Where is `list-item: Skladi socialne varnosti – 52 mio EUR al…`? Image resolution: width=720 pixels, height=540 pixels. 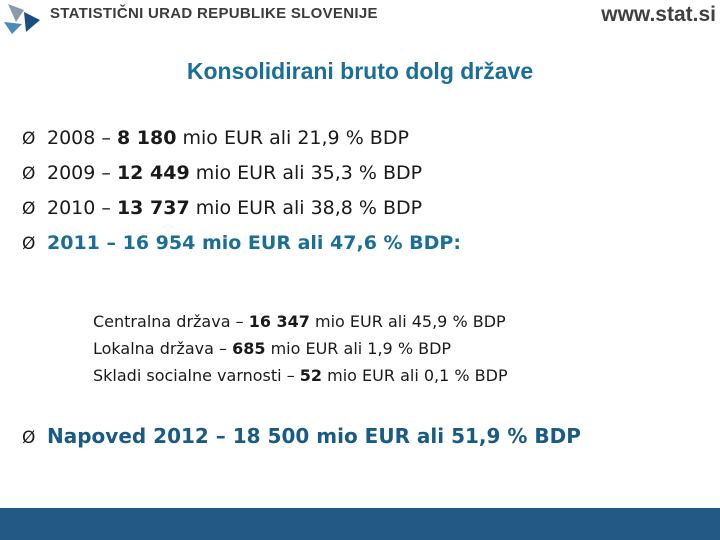
list-item: Skladi socialne varnosti – 52 mio EUR al… is located at coordinates (300, 375).